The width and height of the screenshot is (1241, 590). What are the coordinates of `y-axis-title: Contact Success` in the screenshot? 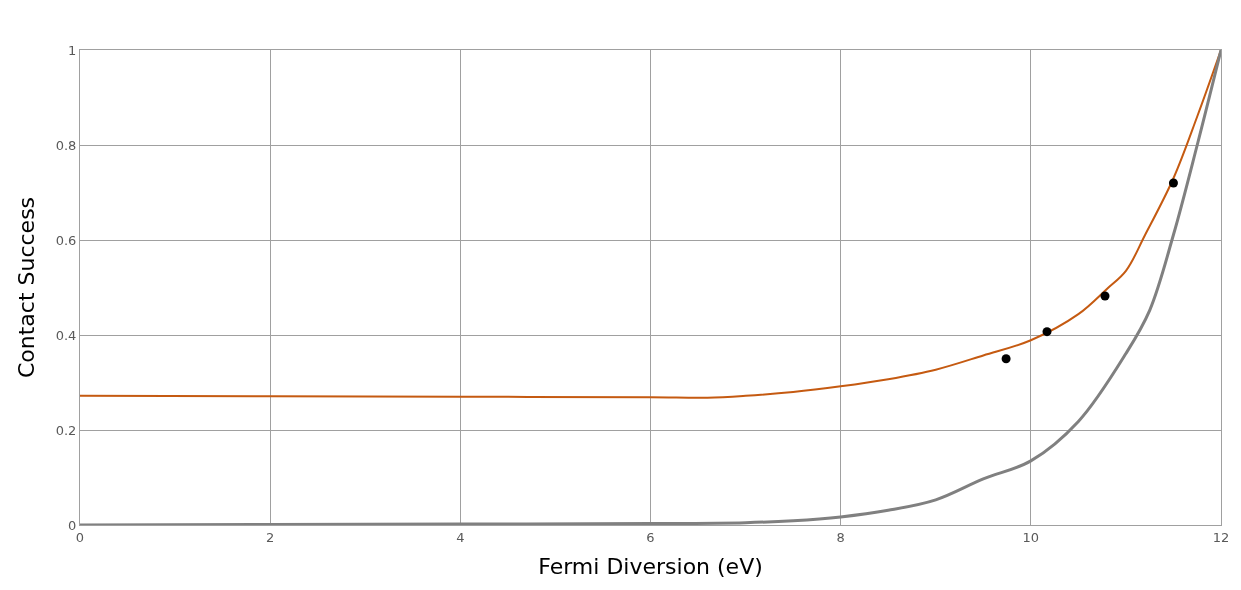 It's located at (26, 287).